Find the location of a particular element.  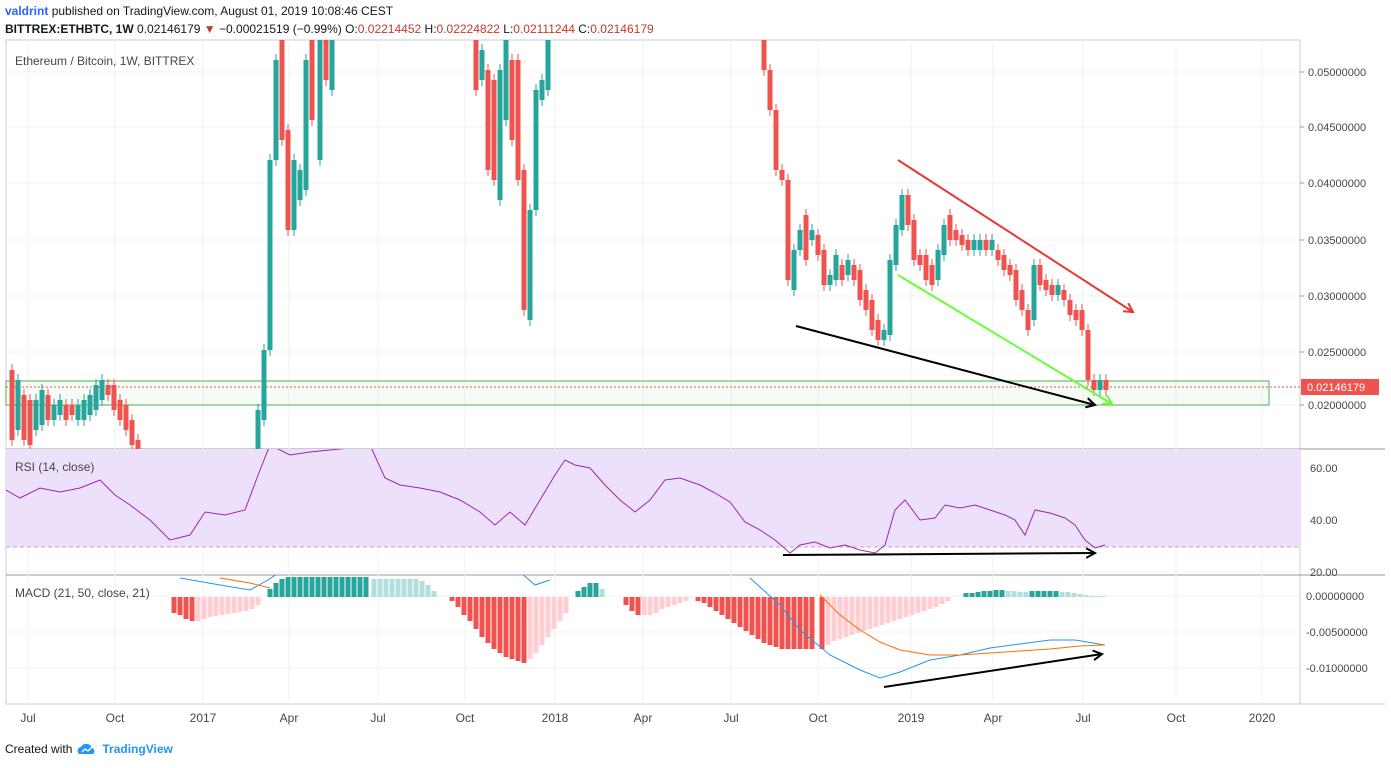

macd-pane-title: MACD (21, 50, close, 21) is located at coordinates (82, 593).